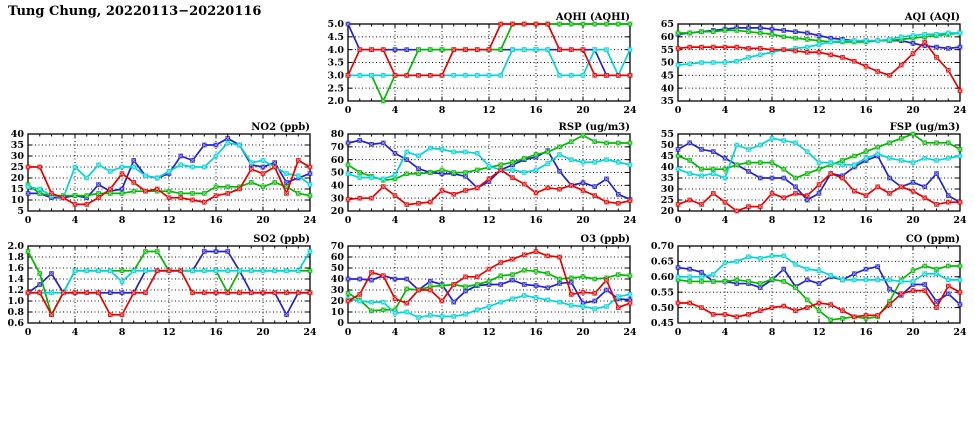 This screenshot has height=447, width=975. What do you see at coordinates (122, 332) in the screenshot?
I see `so2-xtick: 8` at bounding box center [122, 332].